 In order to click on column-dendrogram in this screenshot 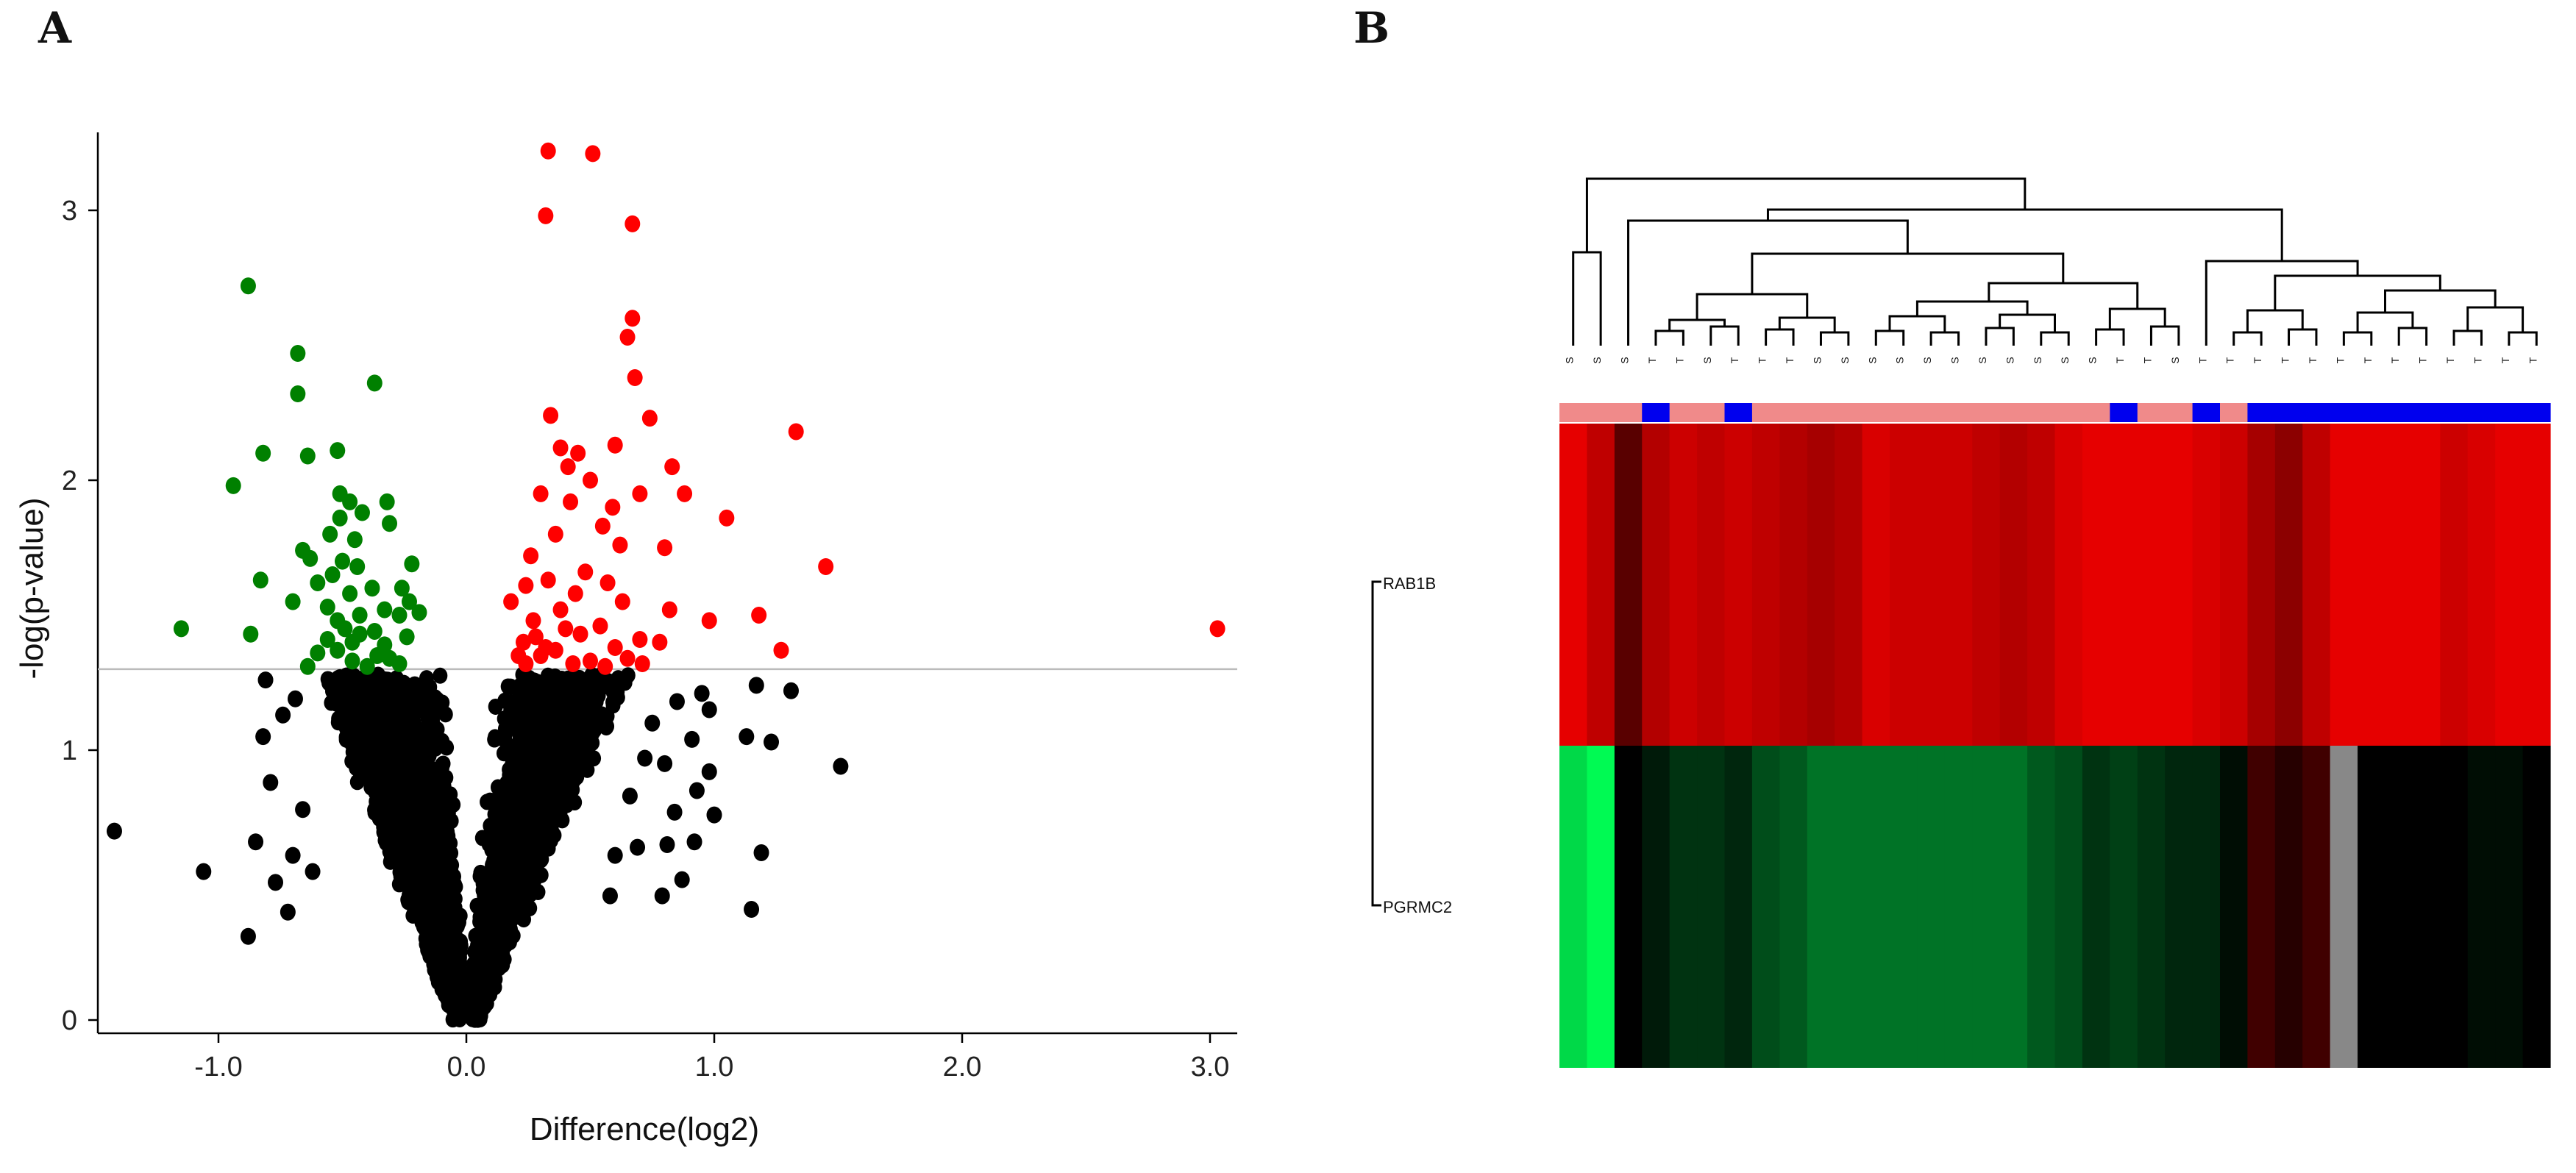, I will do `click(2055, 261)`.